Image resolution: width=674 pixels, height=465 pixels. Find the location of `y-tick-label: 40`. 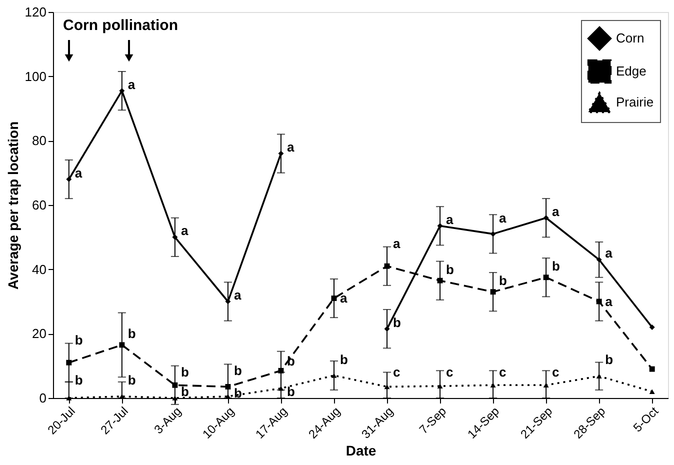

y-tick-label: 40 is located at coordinates (39, 269).